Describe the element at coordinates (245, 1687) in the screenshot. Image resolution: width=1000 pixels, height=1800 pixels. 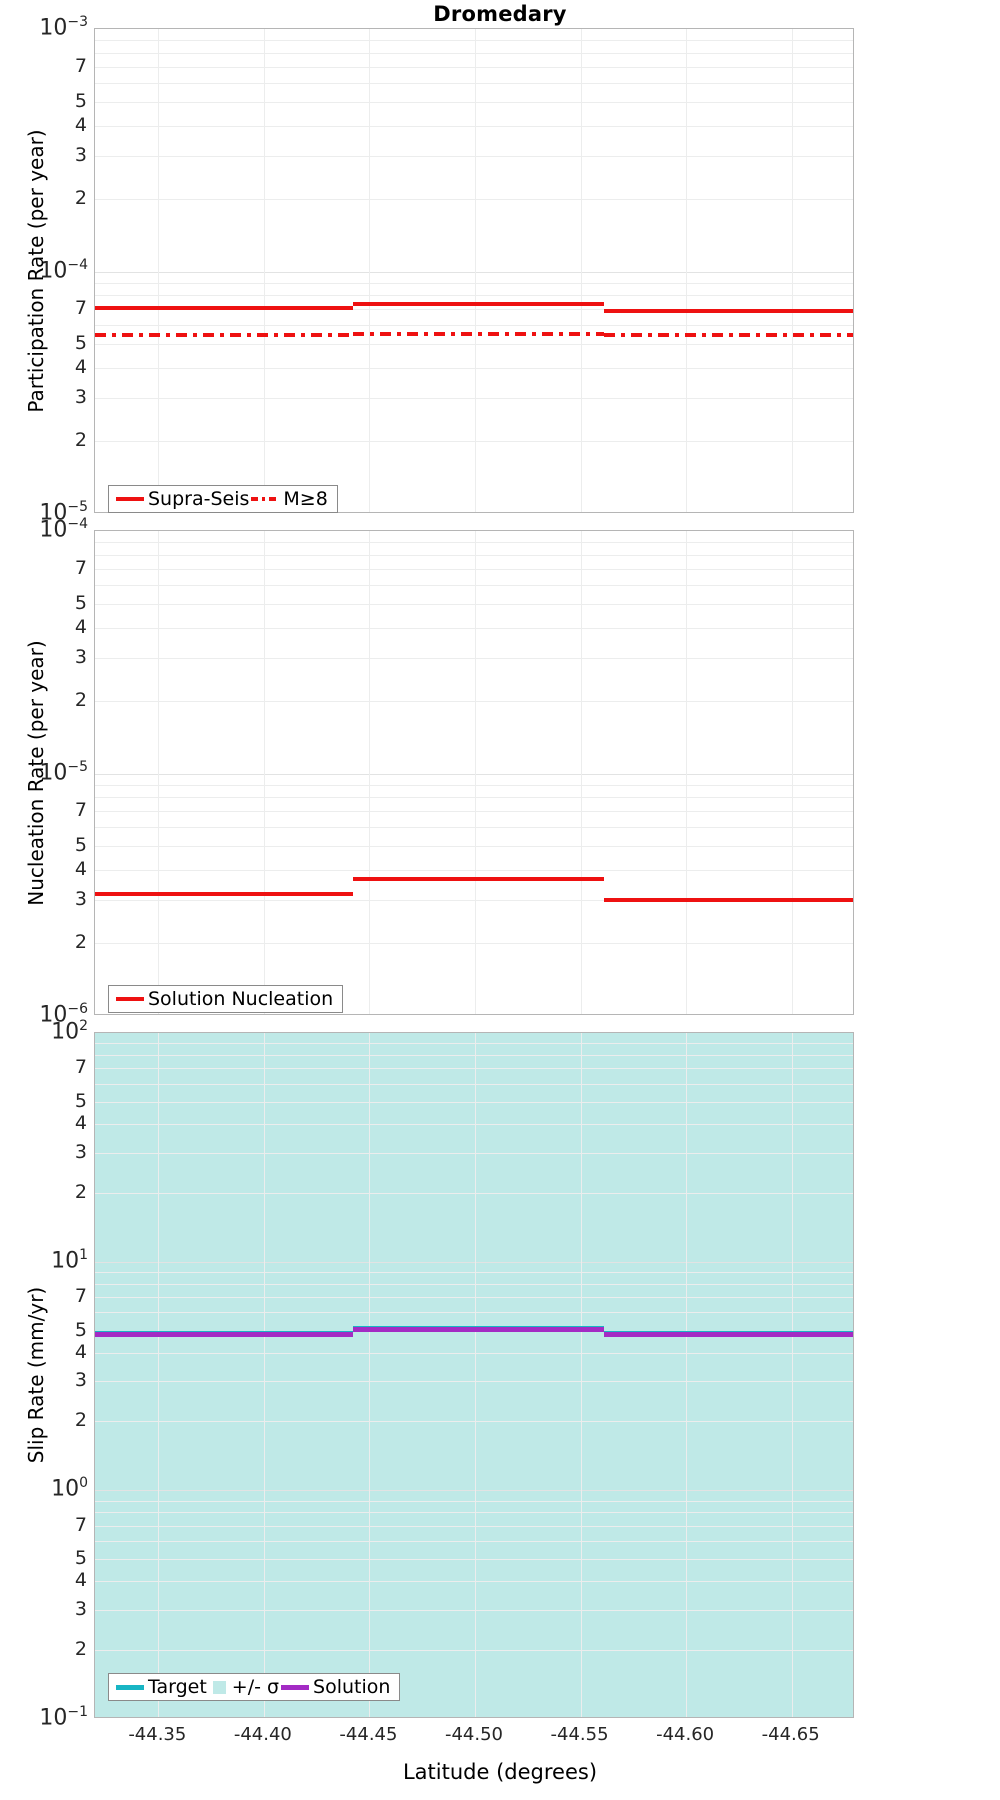
I see `legend-entry: +/- σ` at that location.